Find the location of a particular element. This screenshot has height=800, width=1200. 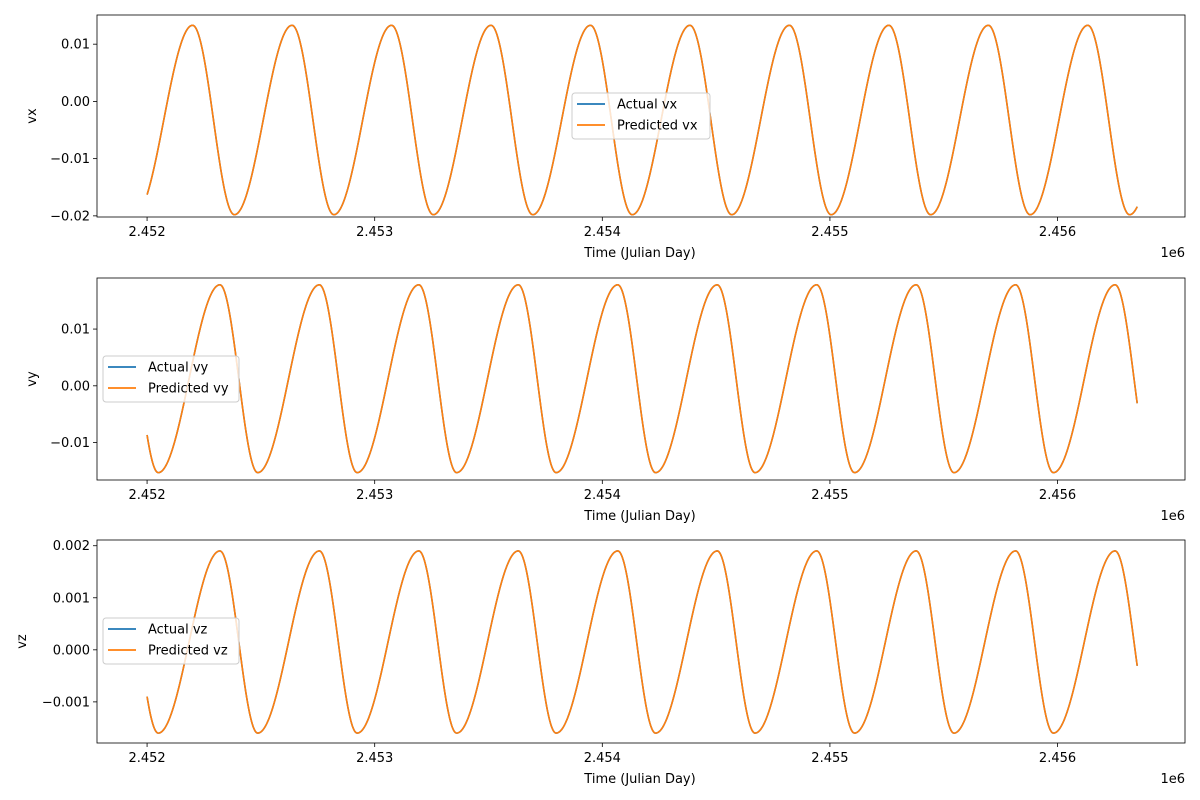

legend: Actual vx Predicted vx is located at coordinates (641, 116).